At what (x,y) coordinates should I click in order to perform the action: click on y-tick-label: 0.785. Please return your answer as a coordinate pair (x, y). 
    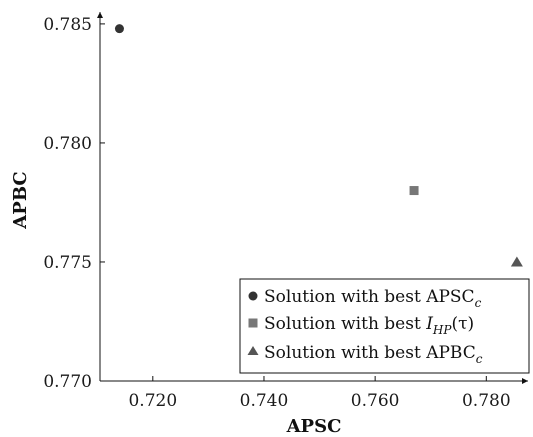
    Looking at the image, I should click on (67, 25).